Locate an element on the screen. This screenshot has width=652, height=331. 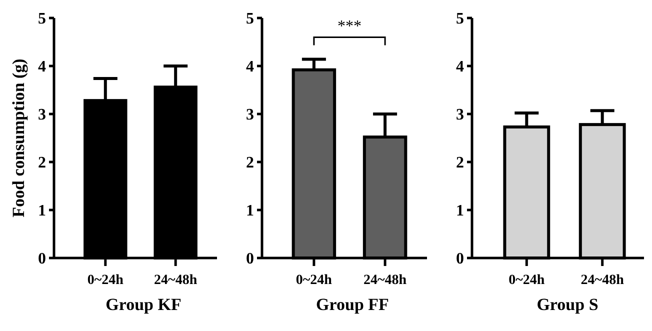
annotation: *** is located at coordinates (350, 27).